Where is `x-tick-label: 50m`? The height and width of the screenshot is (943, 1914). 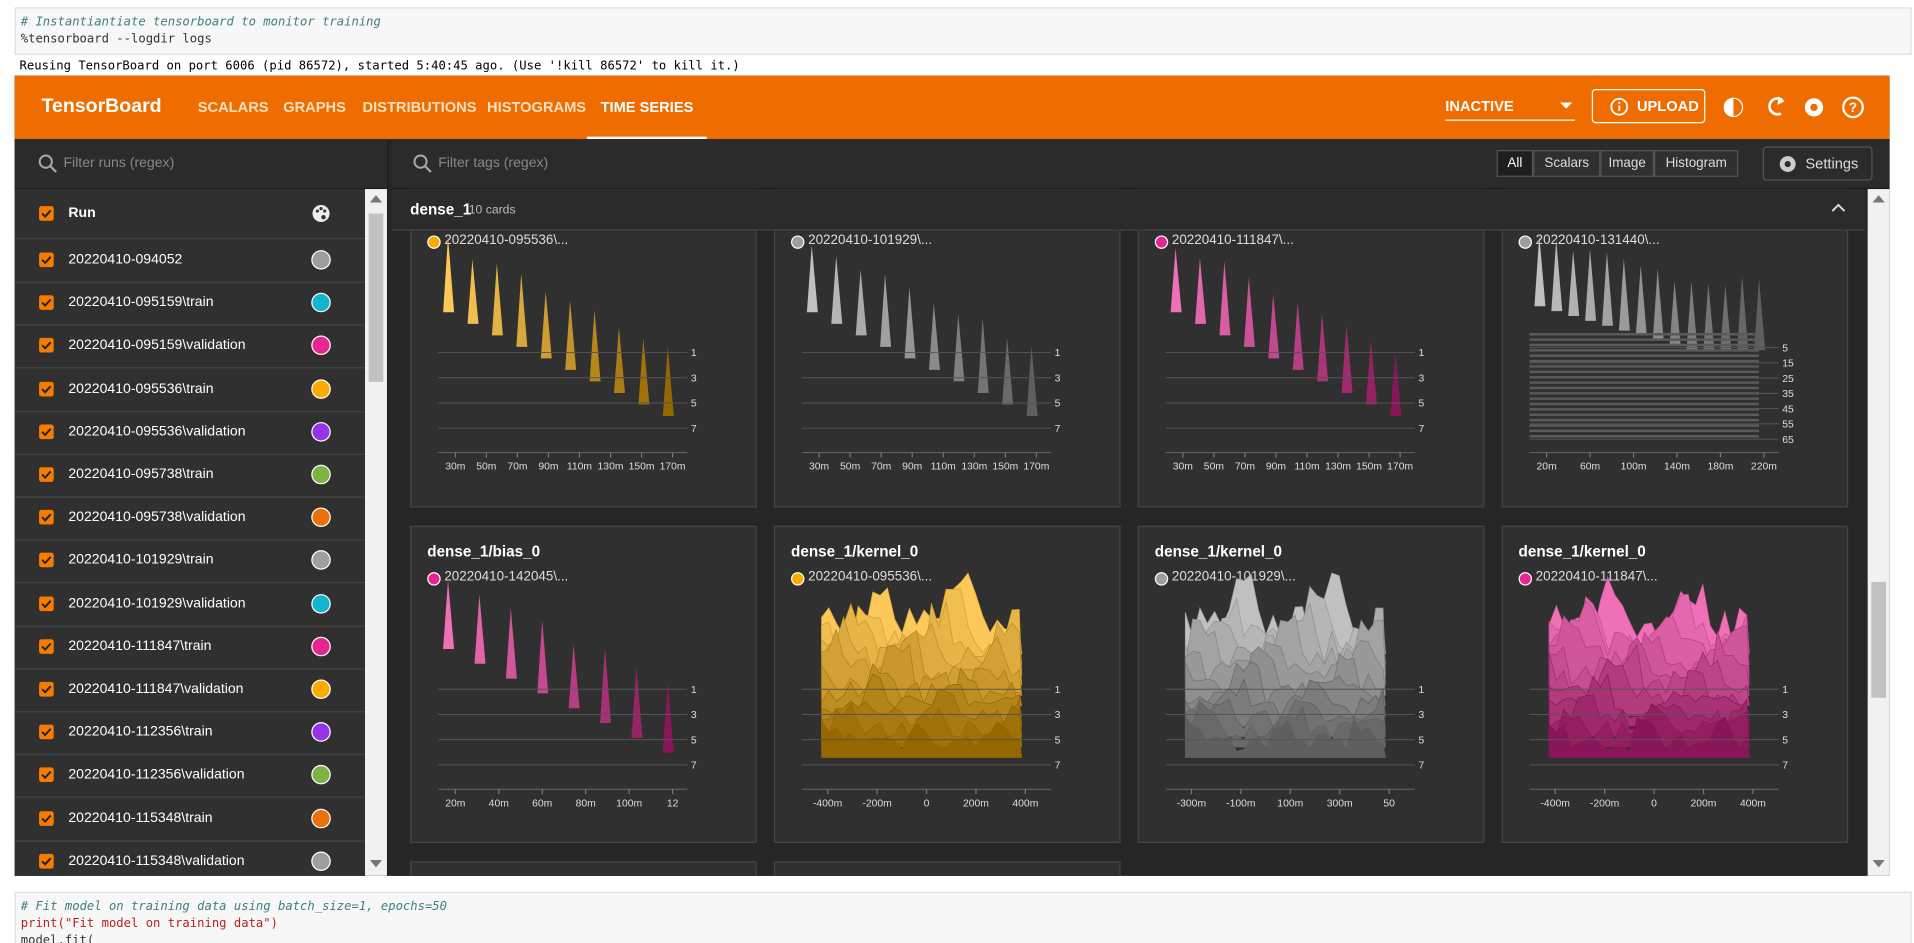
x-tick-label: 50m is located at coordinates (850, 467).